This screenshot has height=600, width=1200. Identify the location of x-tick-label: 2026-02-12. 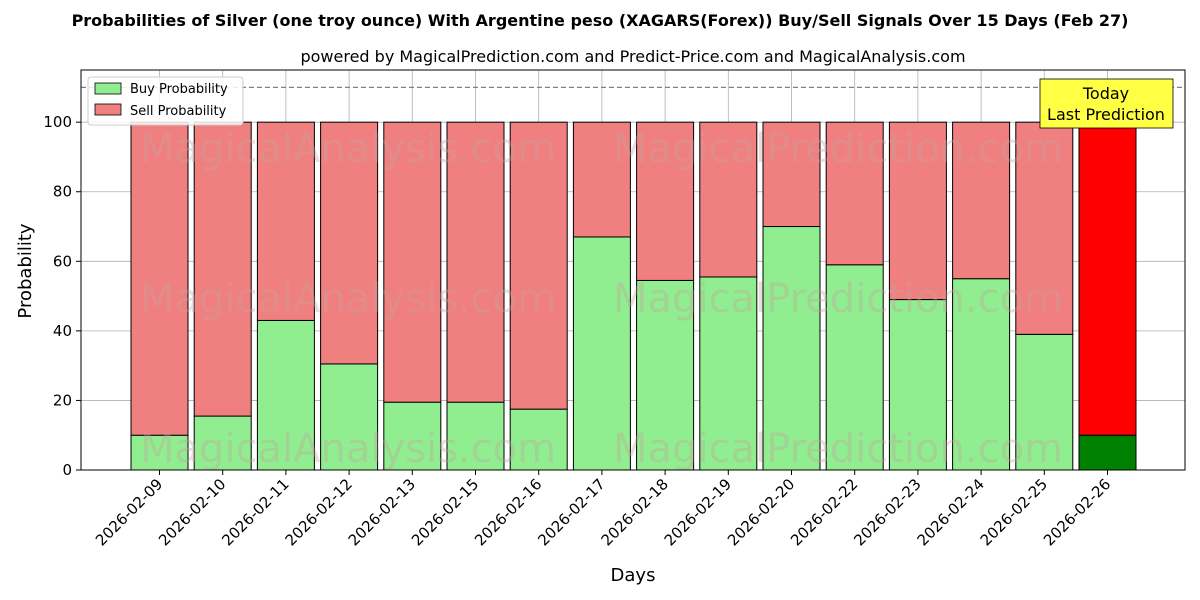
(319, 512).